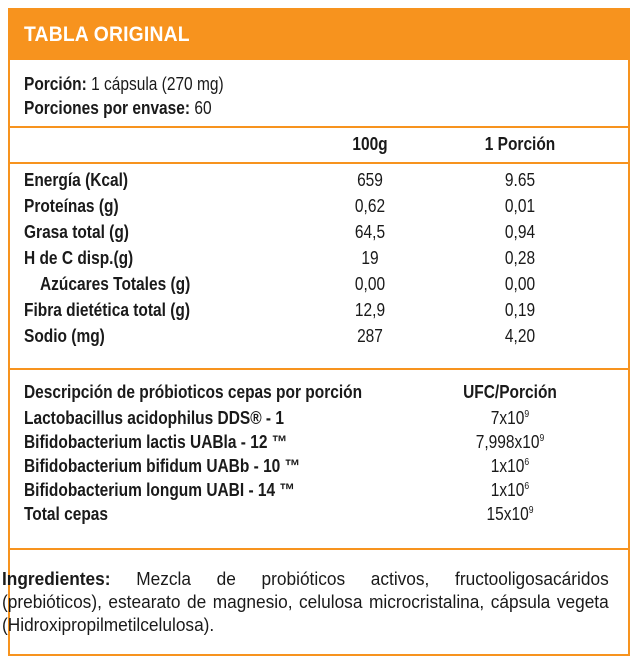 This screenshot has height=670, width=640. Describe the element at coordinates (370, 310) in the screenshot. I see `nutrition-row-per100: 12,9` at that location.